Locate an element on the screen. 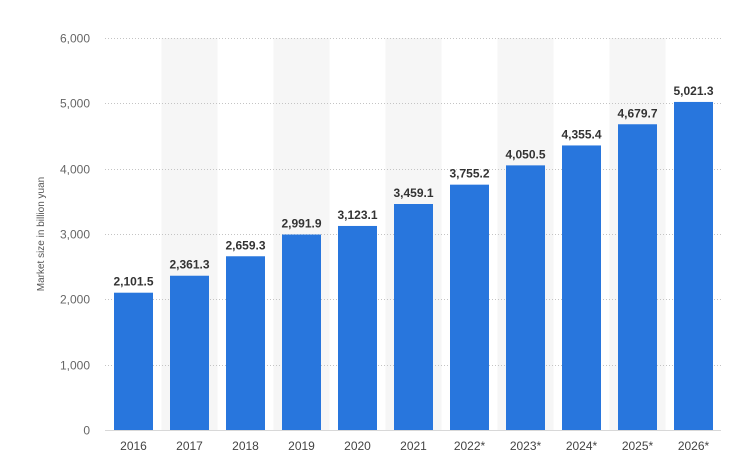 The image size is (736, 469). x-tick-label: 2025* is located at coordinates (638, 446).